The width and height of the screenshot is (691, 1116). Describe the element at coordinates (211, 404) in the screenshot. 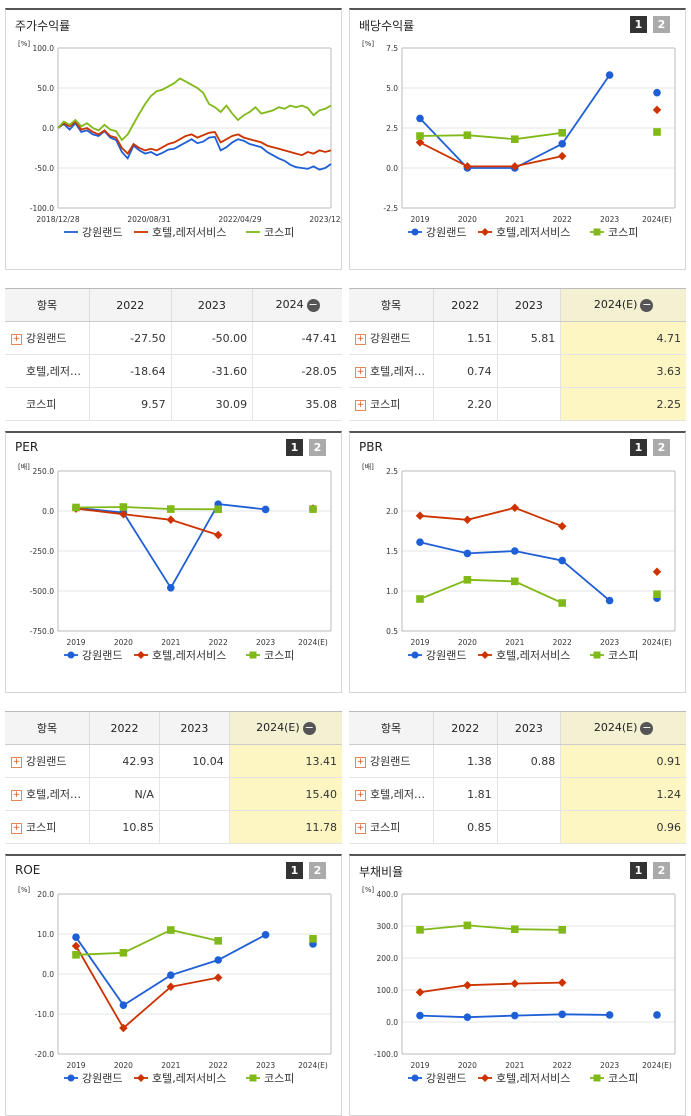

I see `value-cell: 30.09` at that location.